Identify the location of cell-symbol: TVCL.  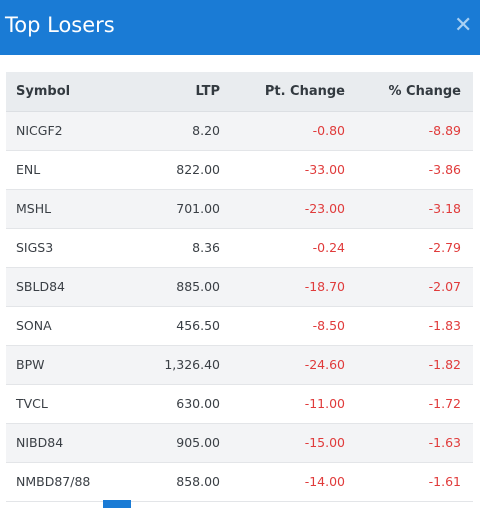
(32, 403).